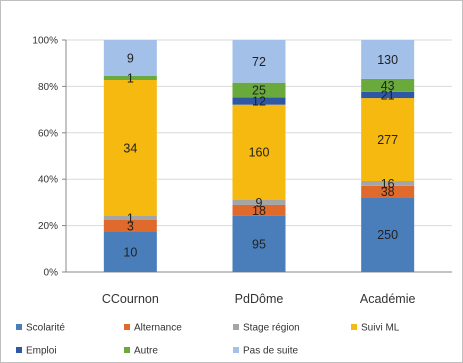 Image resolution: width=463 pixels, height=363 pixels. I want to click on data-label: 12, so click(259, 102).